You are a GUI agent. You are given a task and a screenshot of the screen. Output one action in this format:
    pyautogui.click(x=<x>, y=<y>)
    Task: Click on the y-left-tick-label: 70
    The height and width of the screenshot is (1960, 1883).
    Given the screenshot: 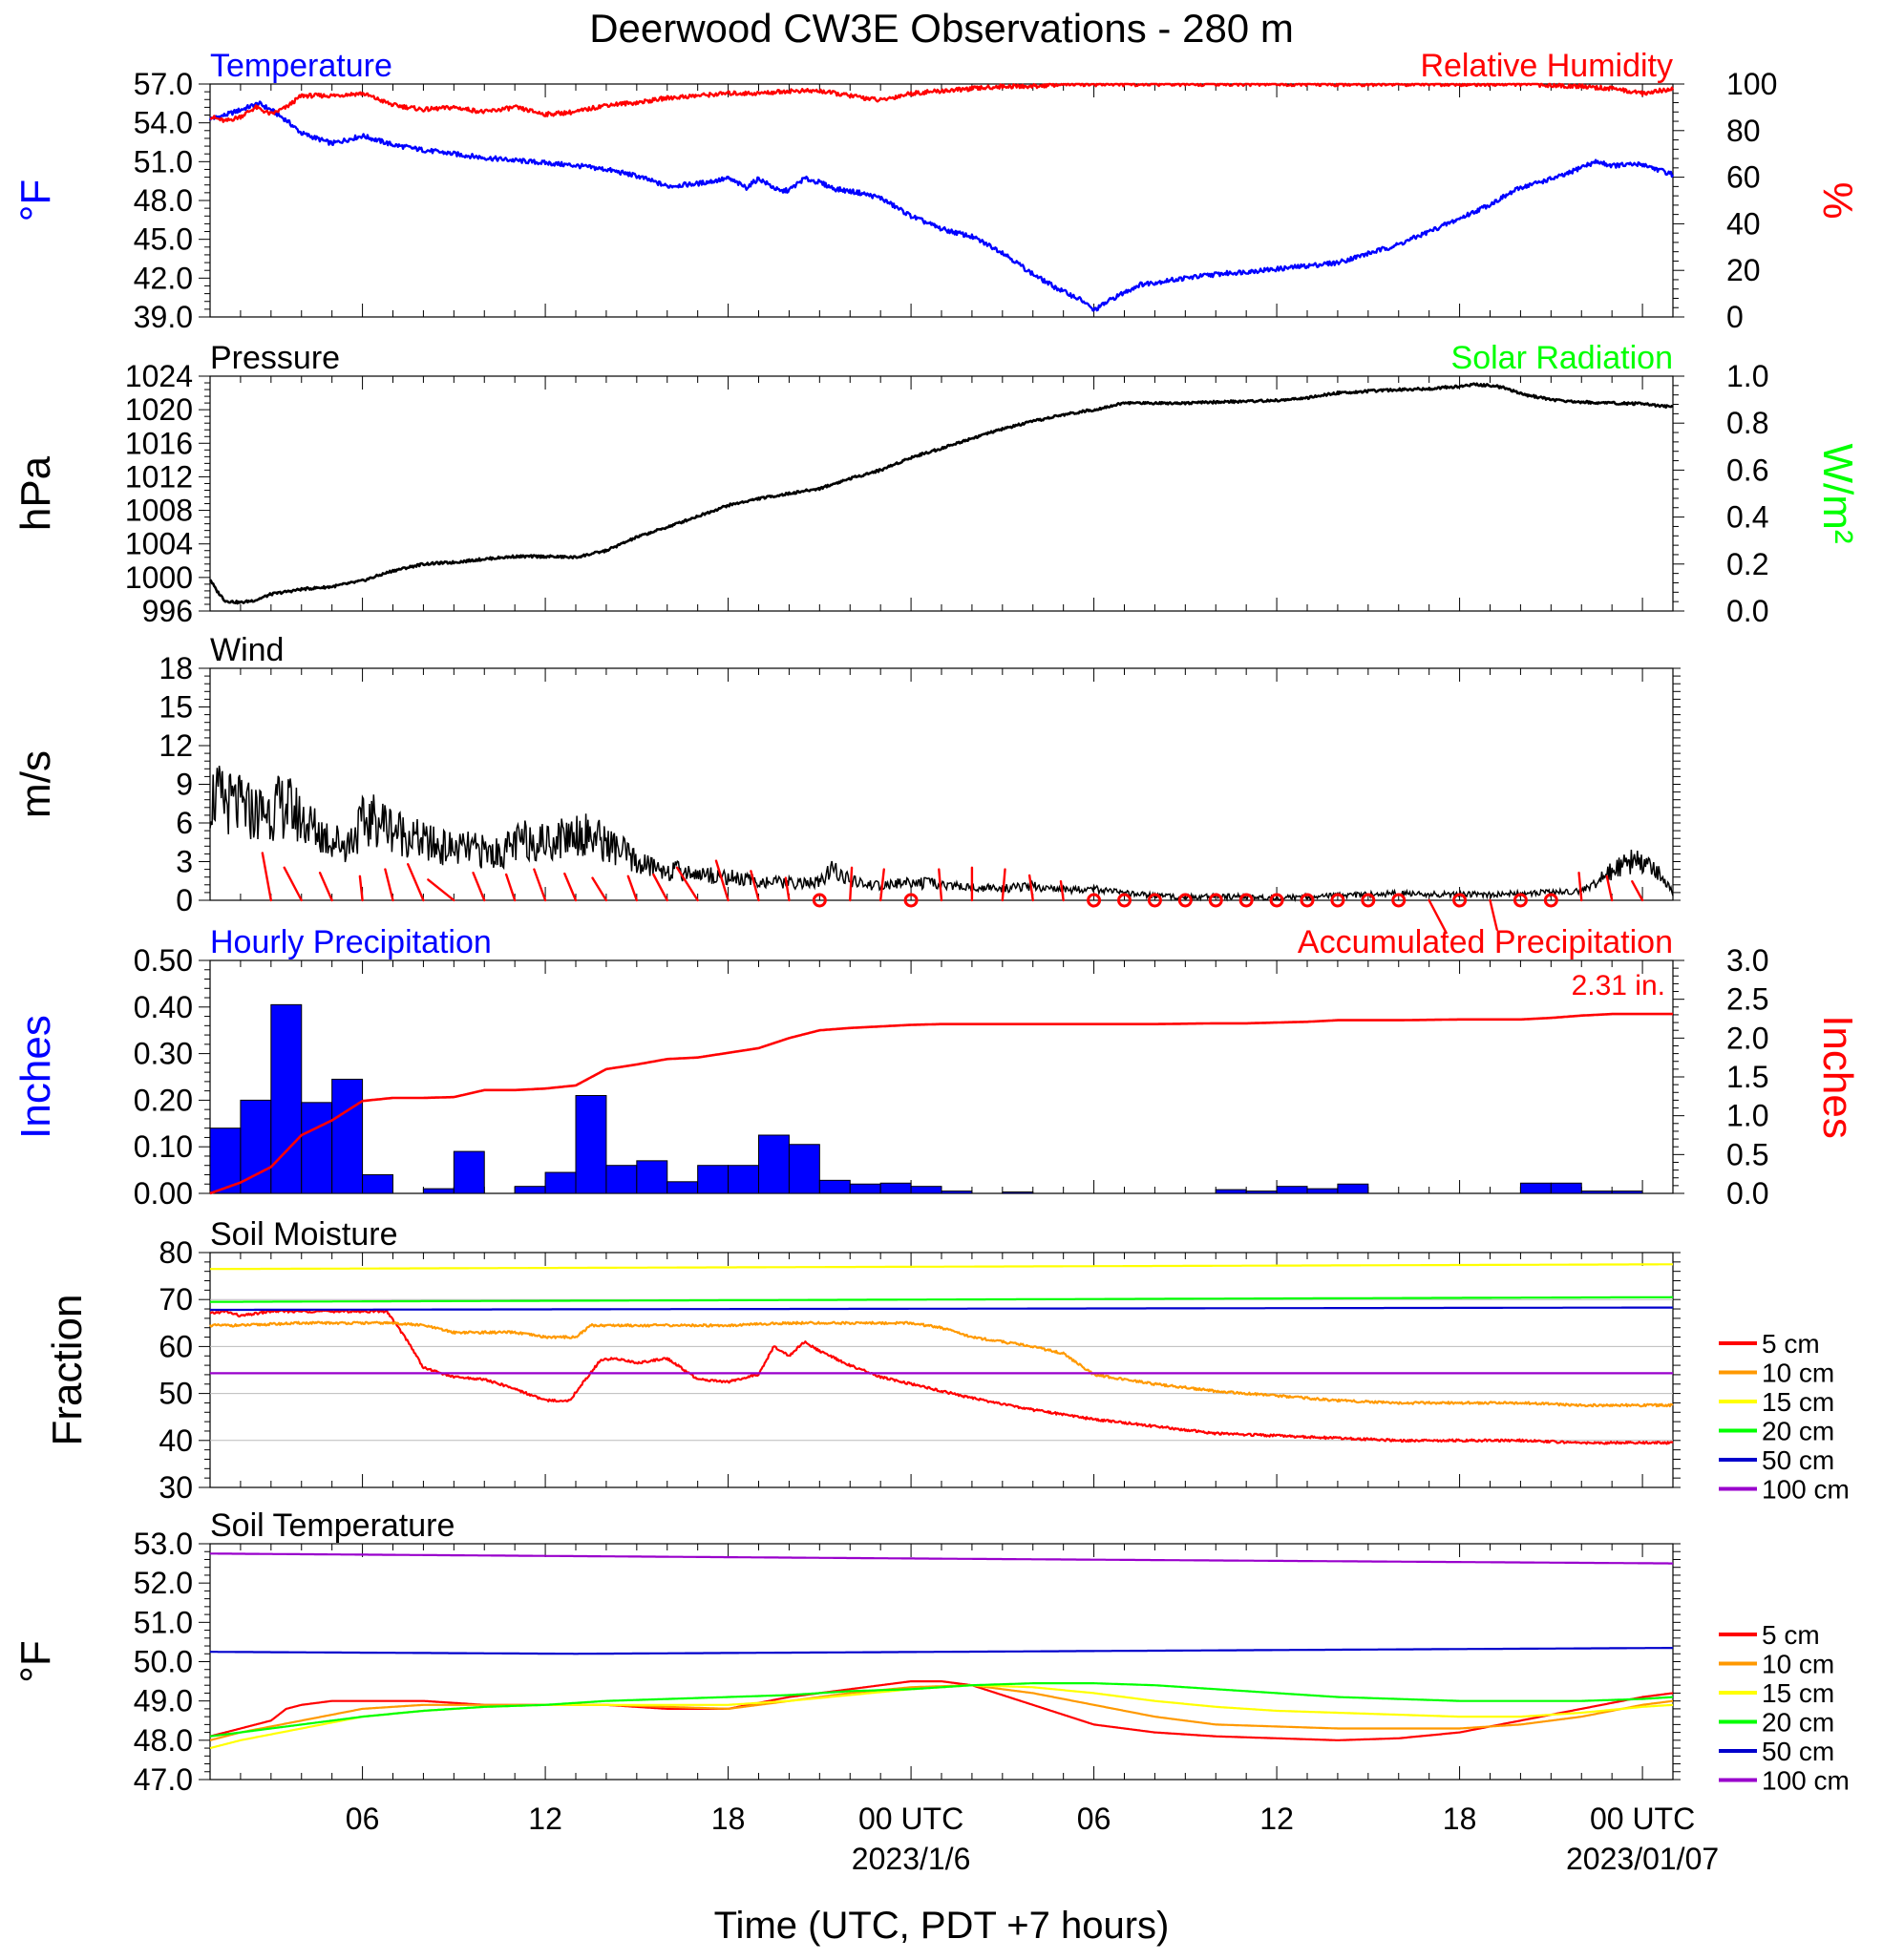 What is the action you would take?
    pyautogui.click(x=176, y=1299)
    